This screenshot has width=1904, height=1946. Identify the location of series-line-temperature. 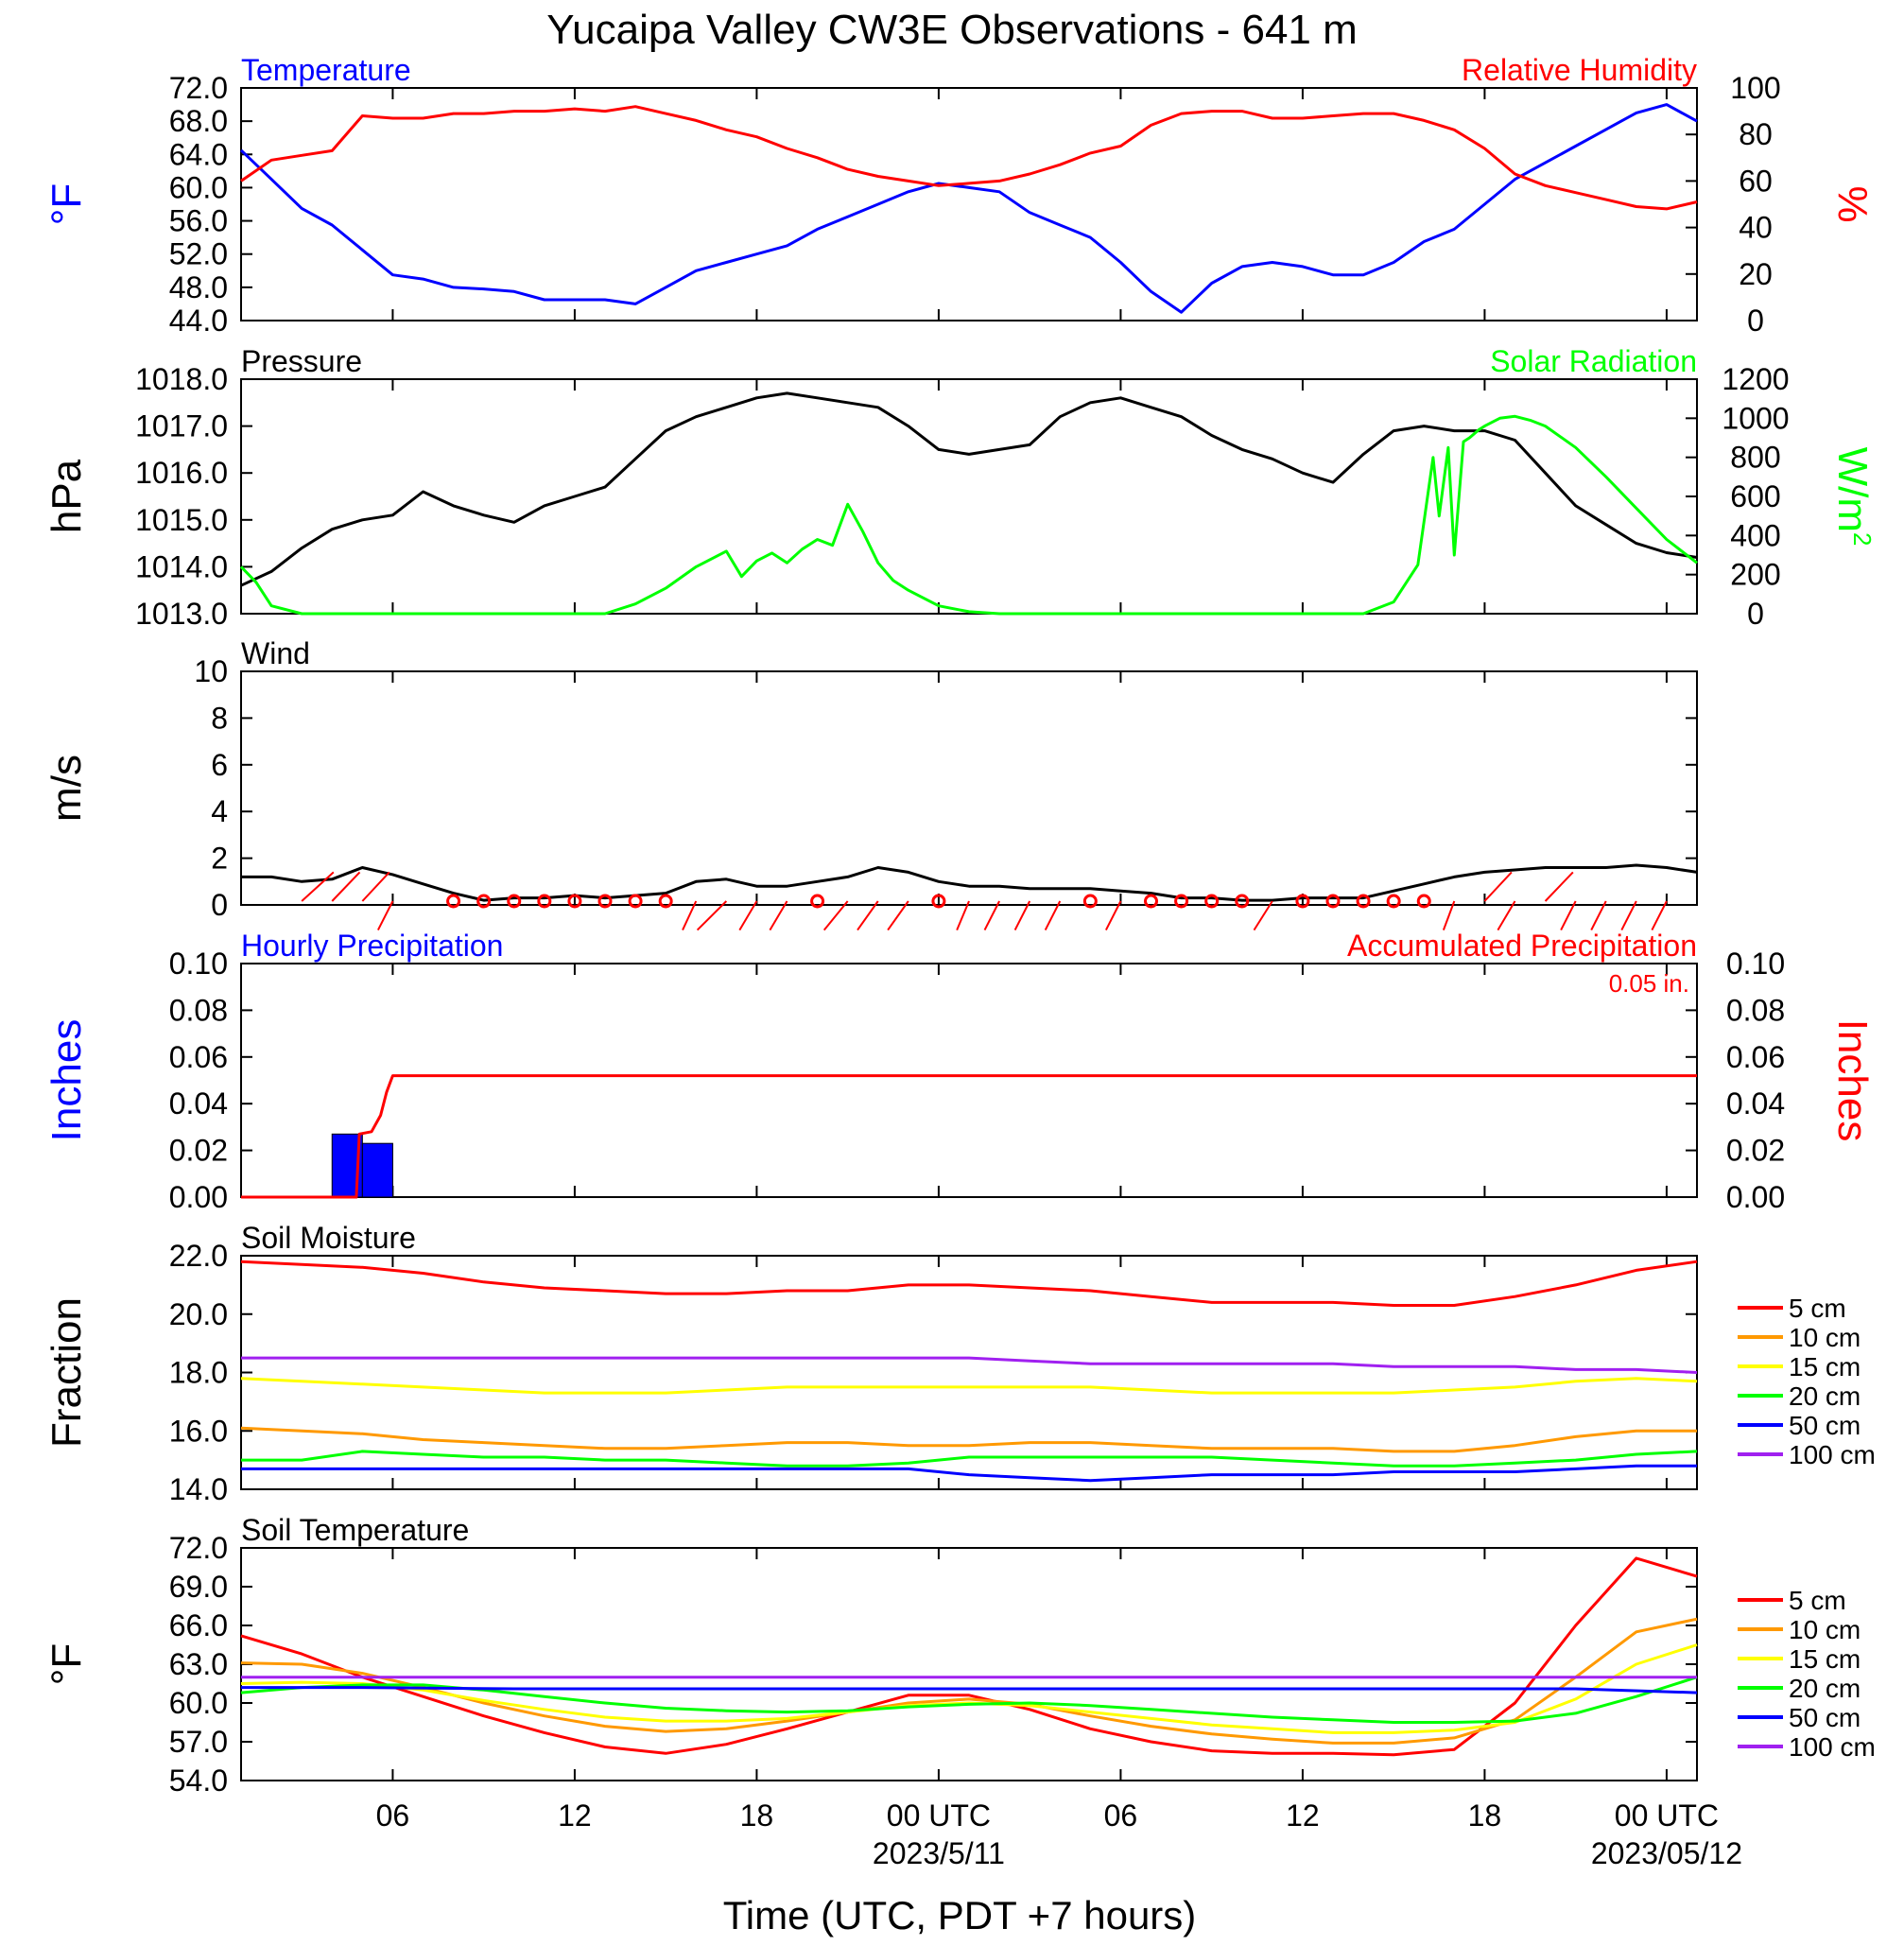
(968, 209).